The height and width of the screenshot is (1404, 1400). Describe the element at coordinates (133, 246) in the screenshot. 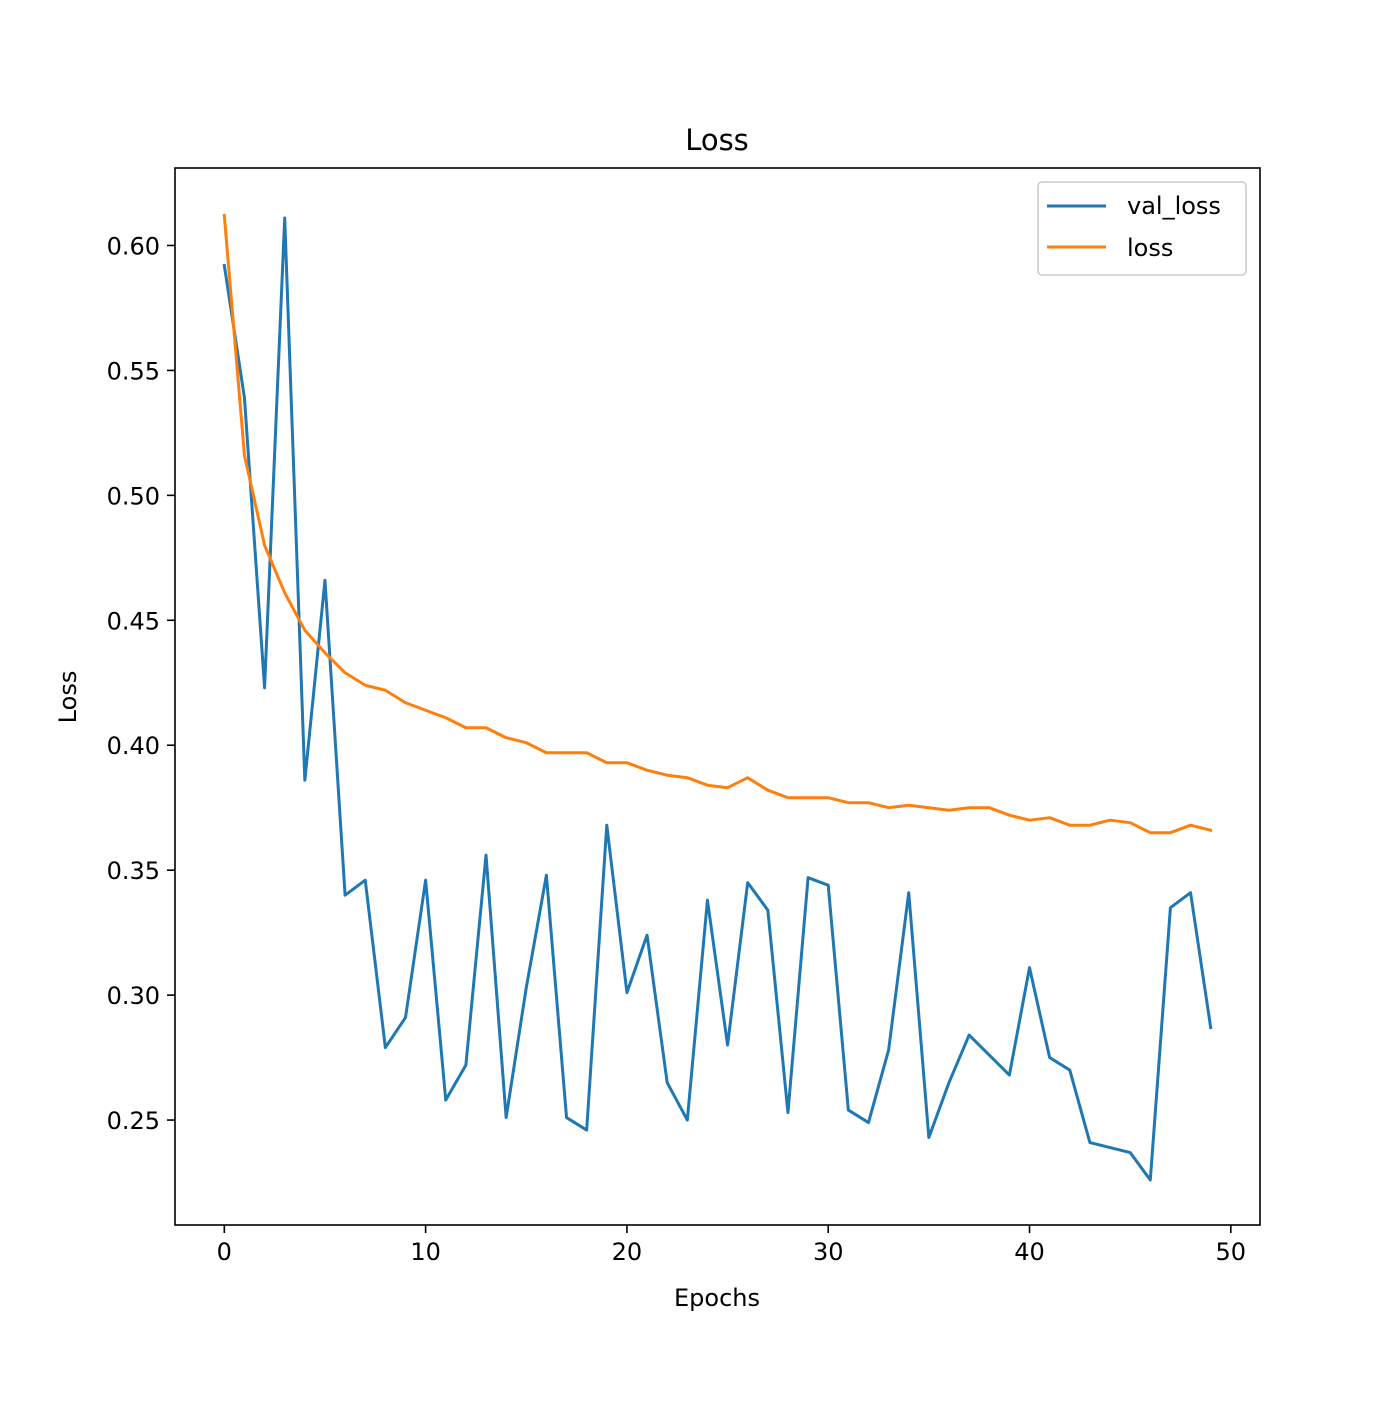

I see `y-tick-label: 0.60` at that location.